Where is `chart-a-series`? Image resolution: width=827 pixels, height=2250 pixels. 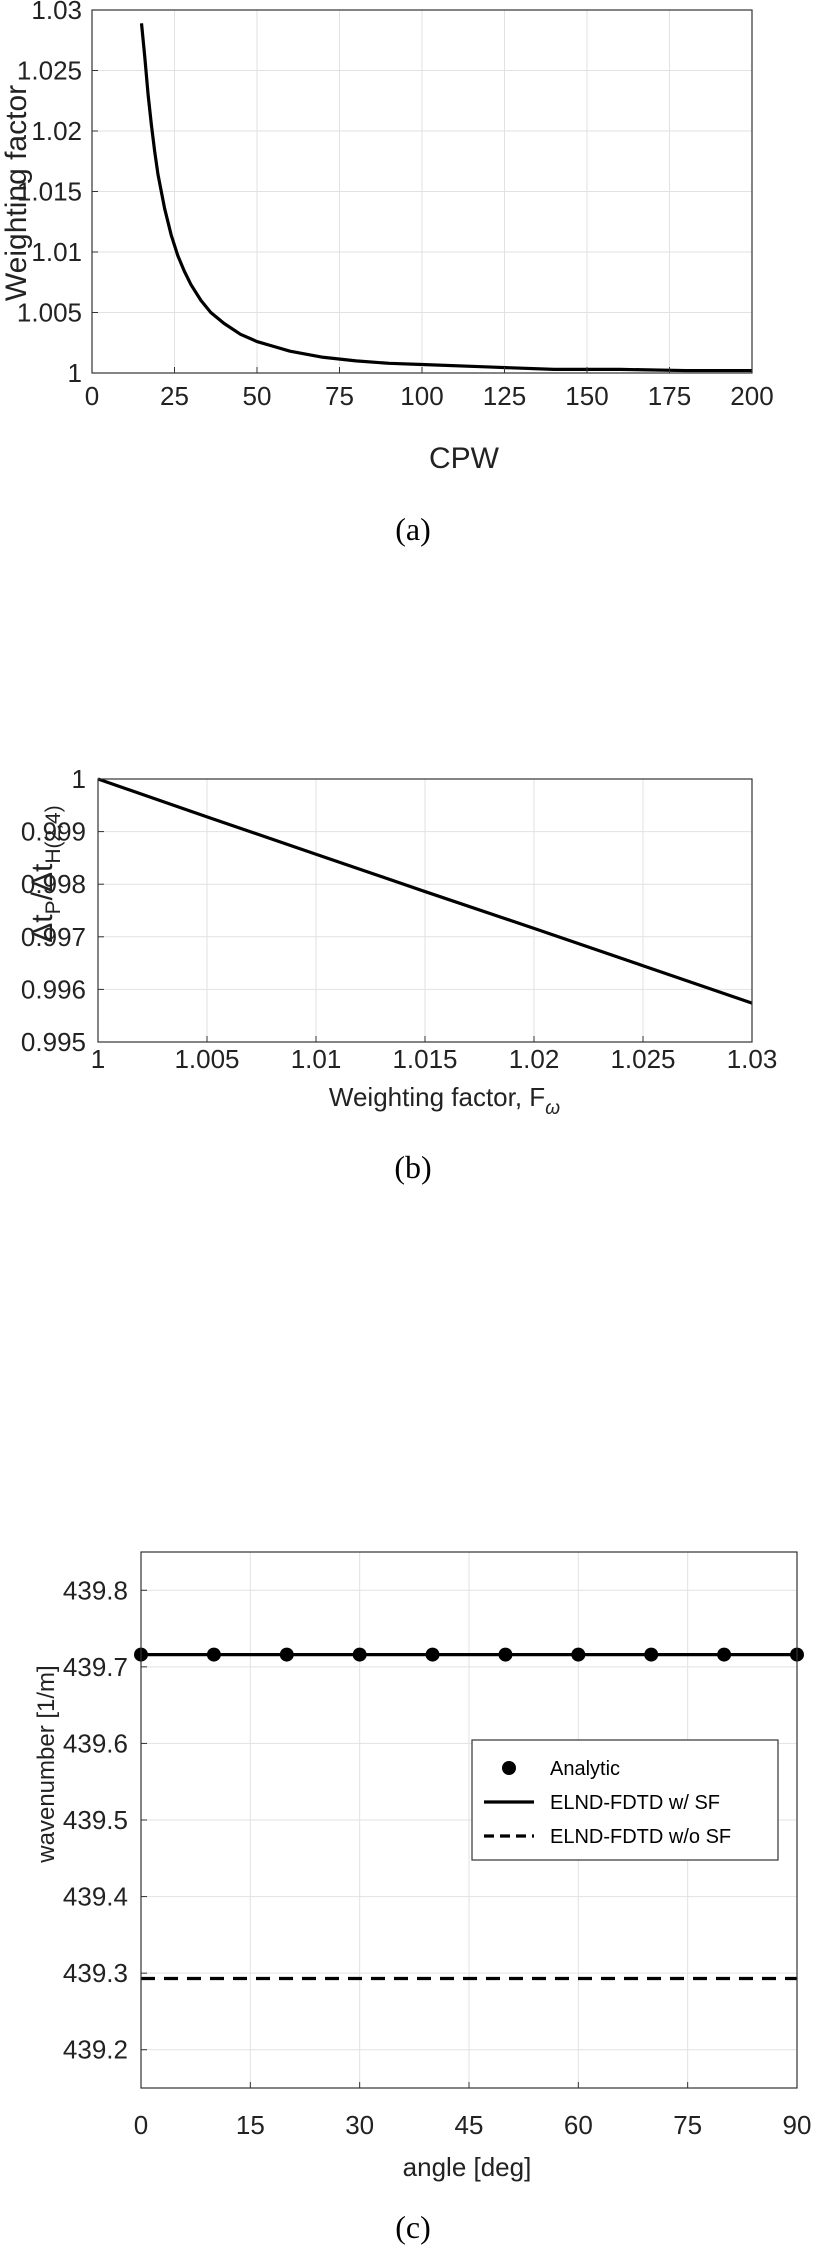 chart-a-series is located at coordinates (445, 198).